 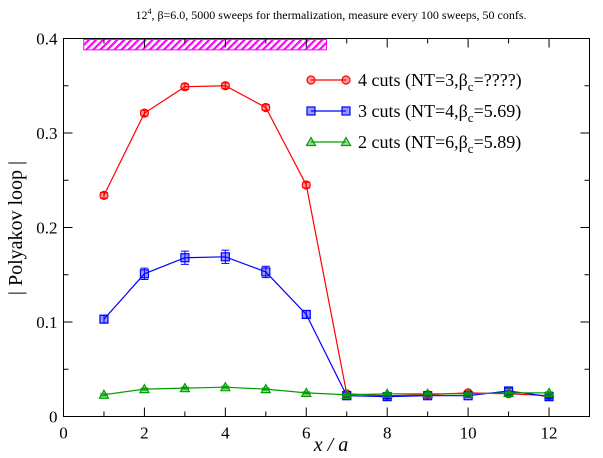 I want to click on y-tick-label: 0.1, so click(x=46, y=322).